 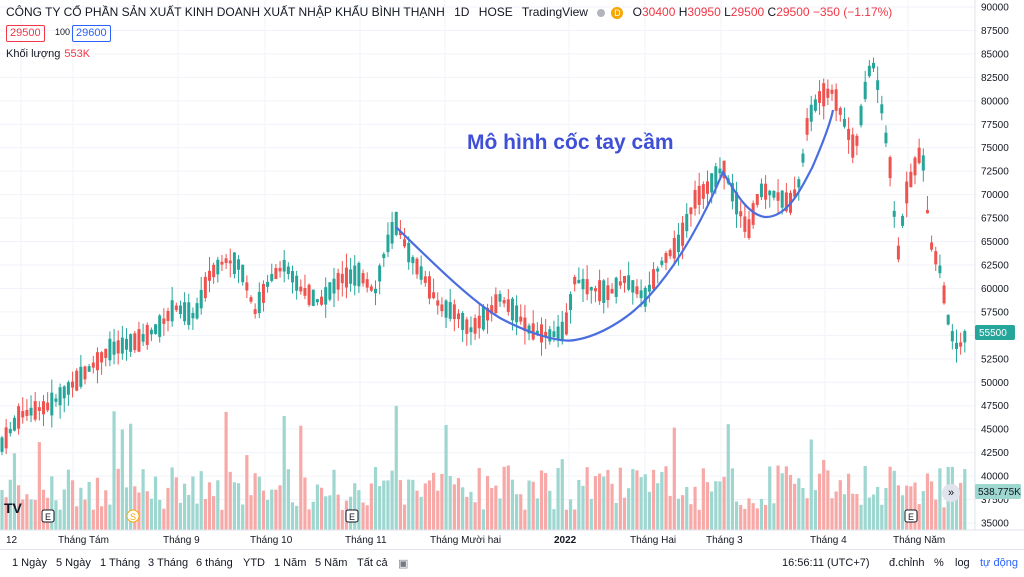 I want to click on bid-price-box: 29500, so click(x=25, y=33).